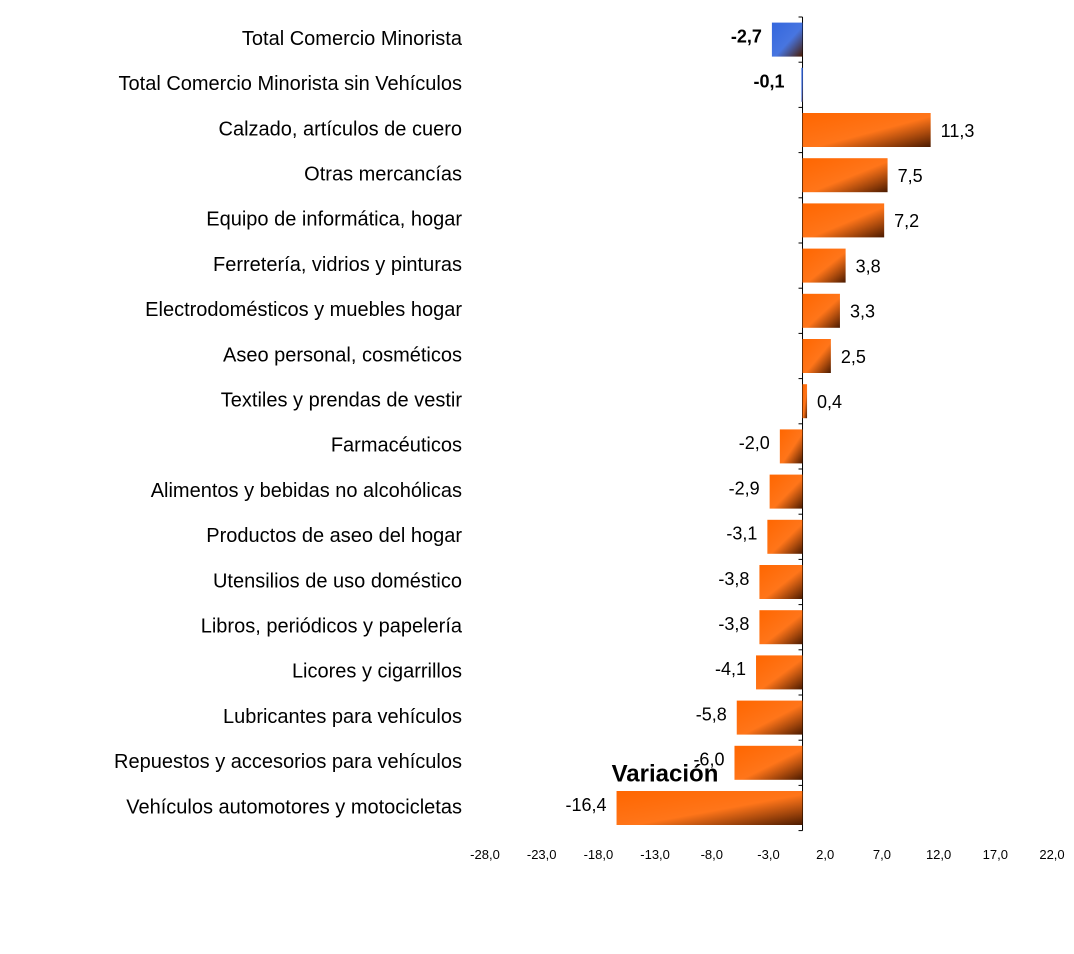 Image resolution: width=1074 pixels, height=954 pixels. I want to click on x-tick-label: 7,0, so click(882, 854).